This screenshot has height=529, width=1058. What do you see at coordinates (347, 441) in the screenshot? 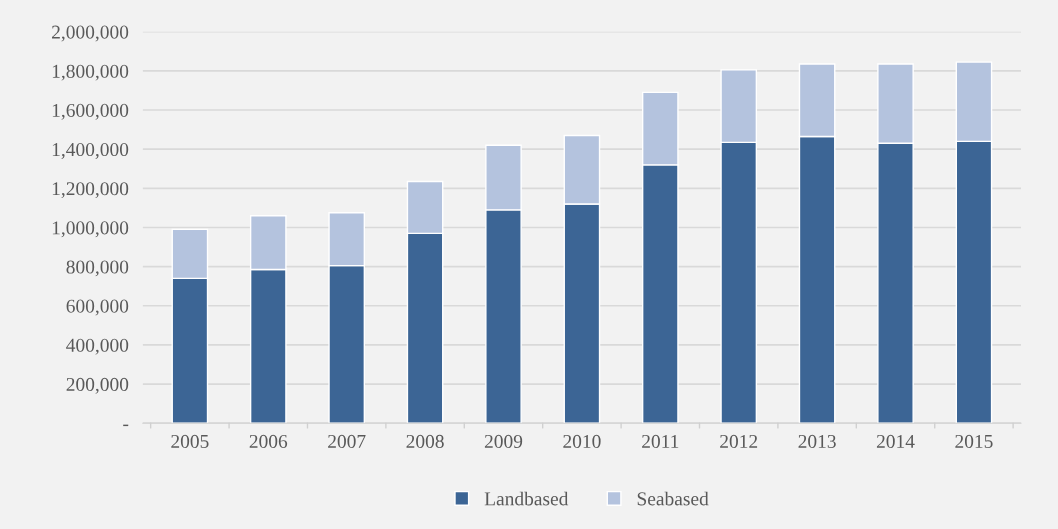
I see `x-tick-label: 2007` at bounding box center [347, 441].